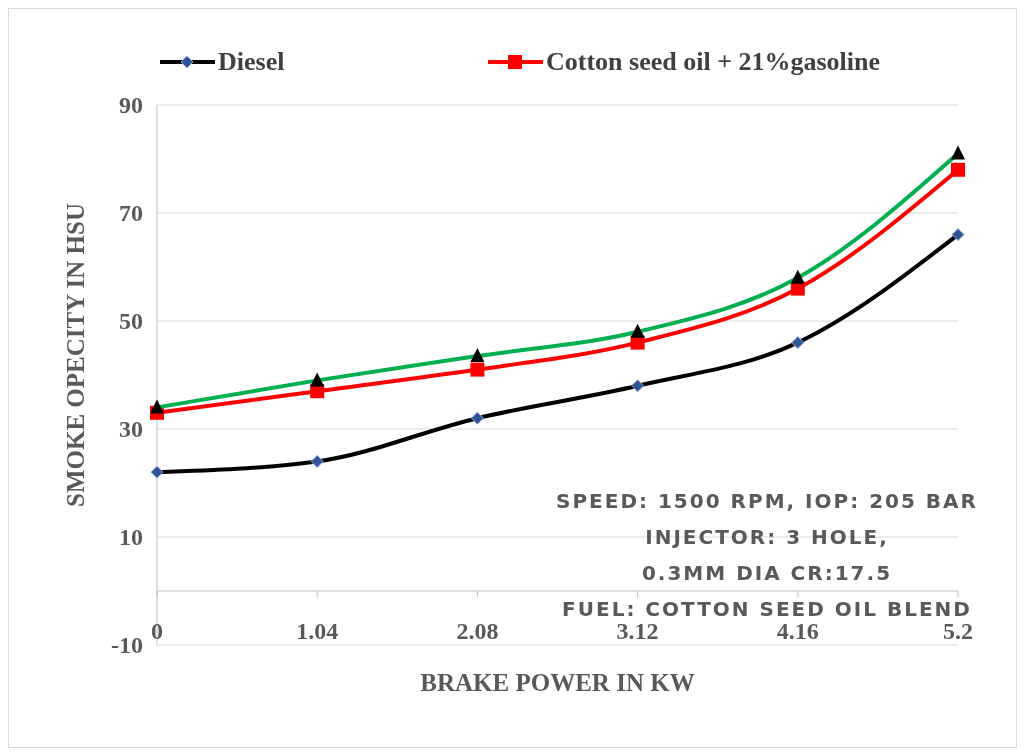 Image resolution: width=1025 pixels, height=754 pixels. What do you see at coordinates (131, 429) in the screenshot?
I see `y-tick-label: 30` at bounding box center [131, 429].